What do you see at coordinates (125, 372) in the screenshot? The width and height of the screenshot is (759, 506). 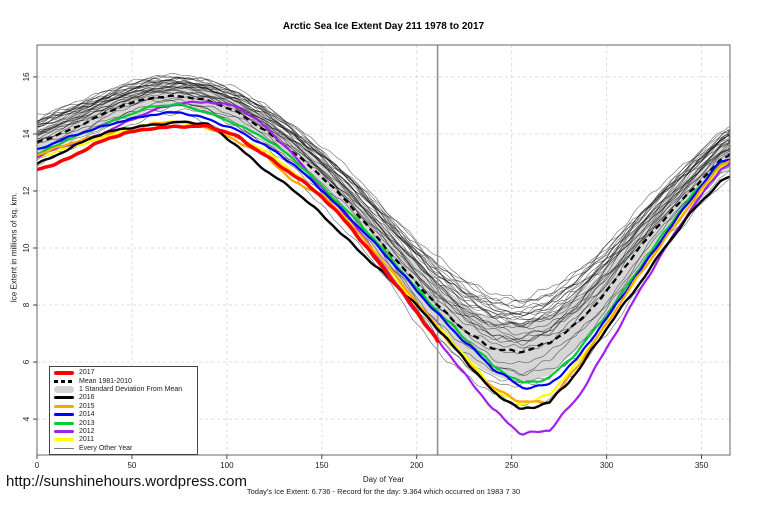 I see `legend-item-2017: 2017` at bounding box center [125, 372].